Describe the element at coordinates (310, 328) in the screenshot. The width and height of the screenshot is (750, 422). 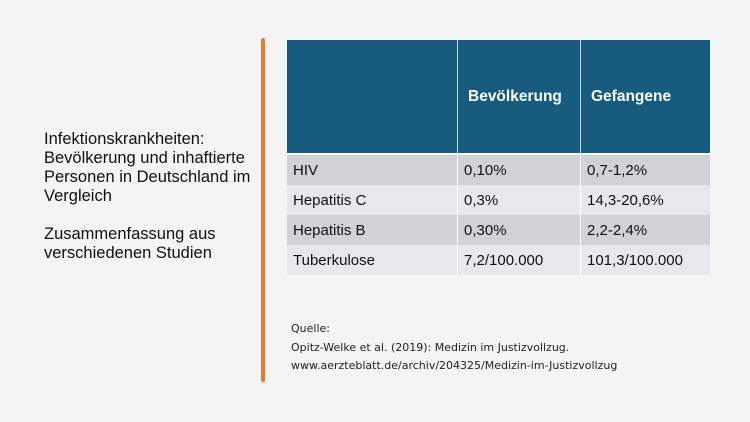
I see `source-label: Quelle:` at that location.